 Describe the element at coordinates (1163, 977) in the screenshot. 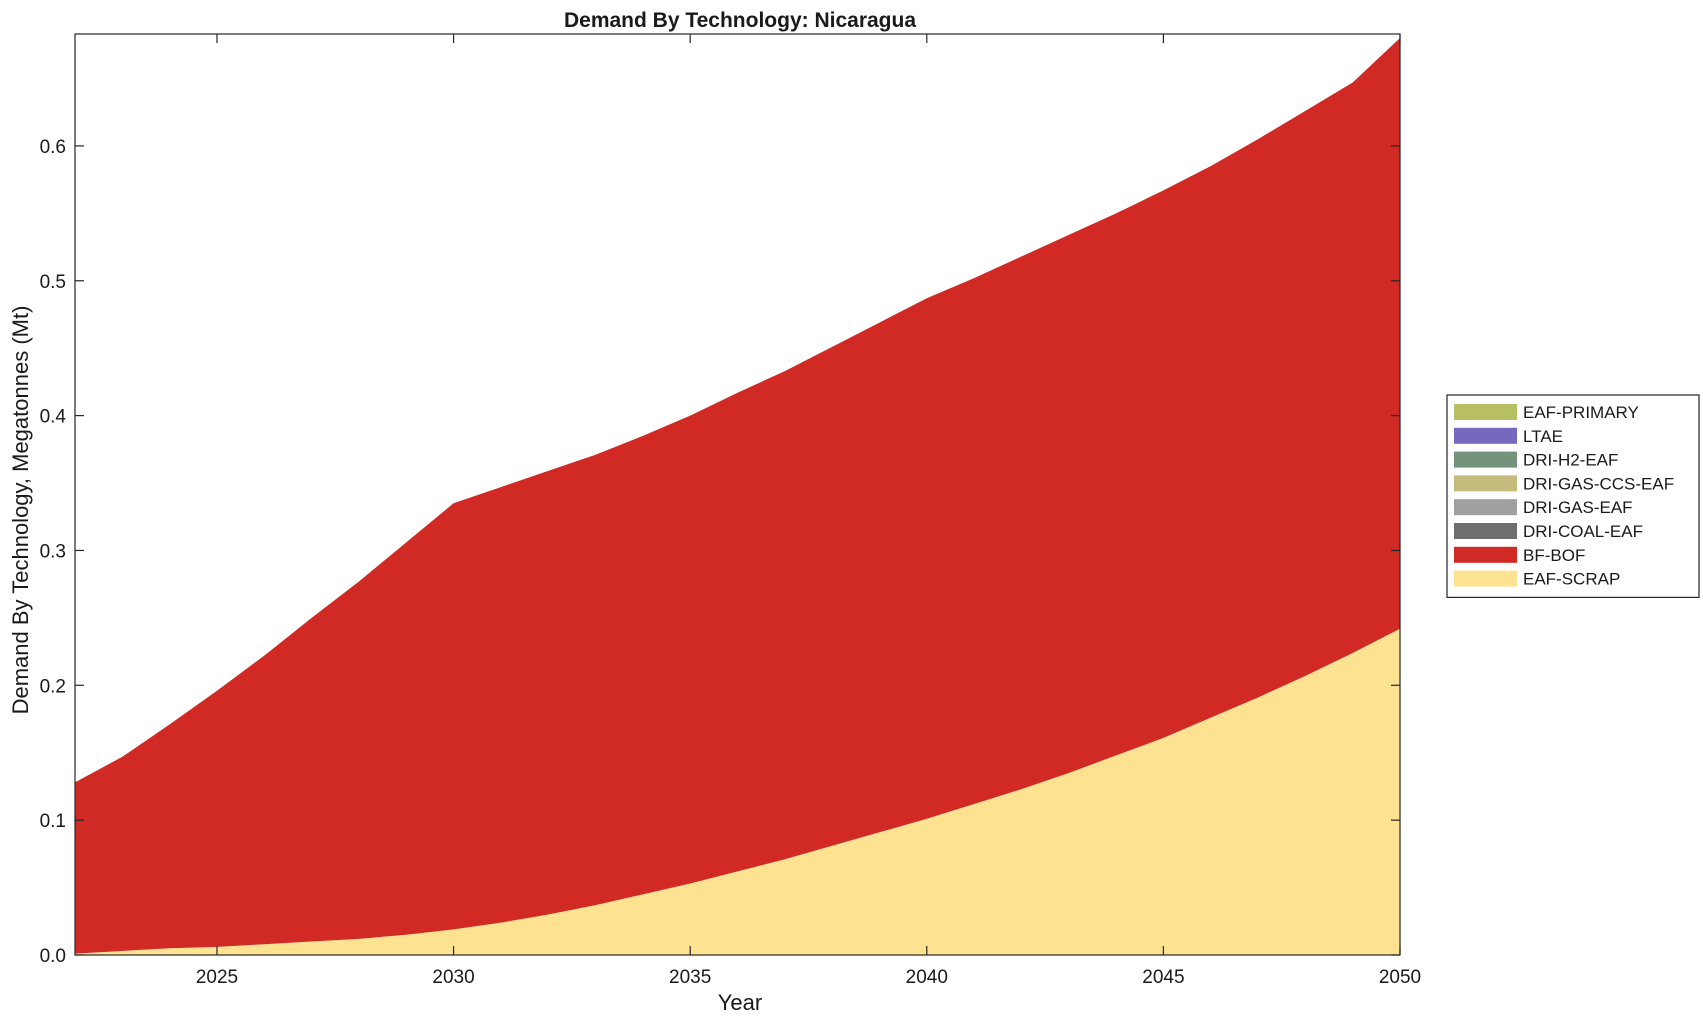

I see `x-tick-label: 2045` at that location.